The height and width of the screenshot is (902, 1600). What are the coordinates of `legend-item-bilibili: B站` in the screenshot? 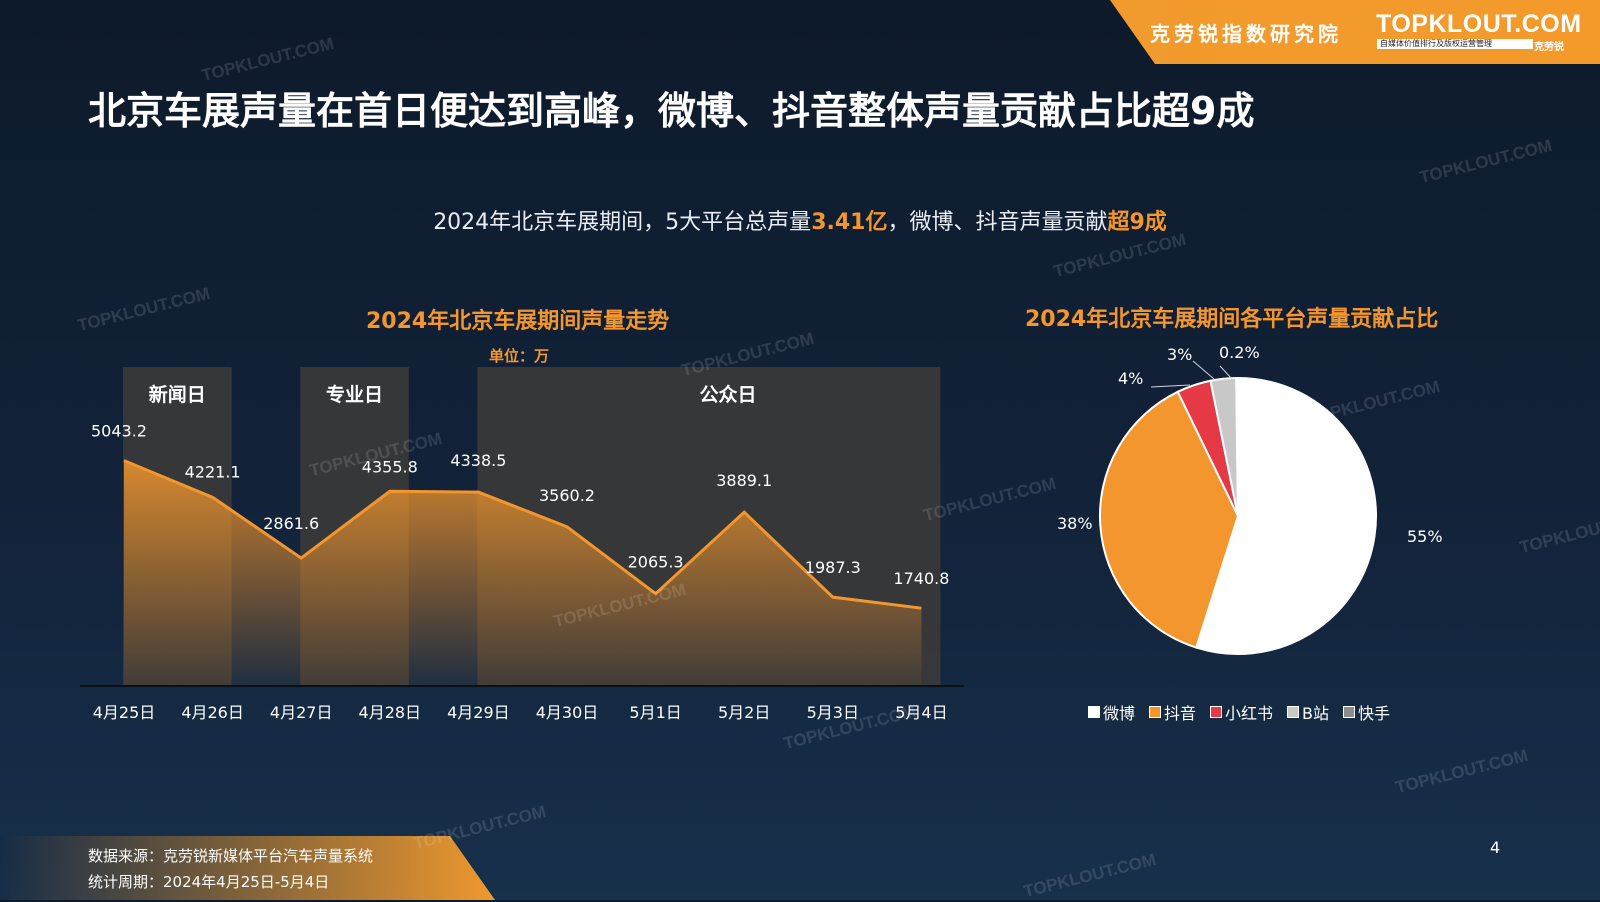 It's located at (1308, 712).